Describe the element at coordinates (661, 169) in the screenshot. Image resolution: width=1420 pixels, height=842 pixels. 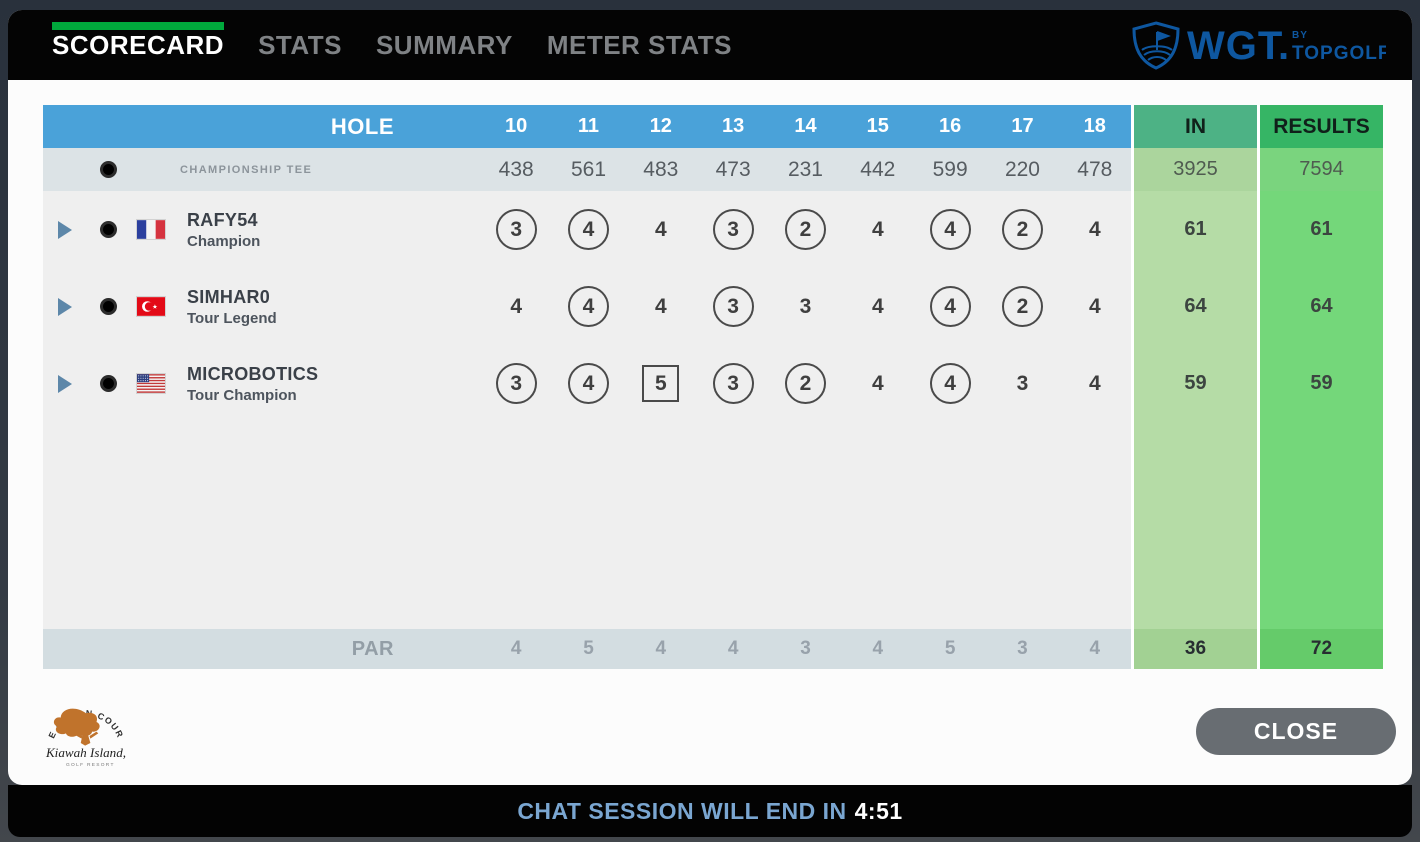
I see `tee-yardage: 483` at that location.